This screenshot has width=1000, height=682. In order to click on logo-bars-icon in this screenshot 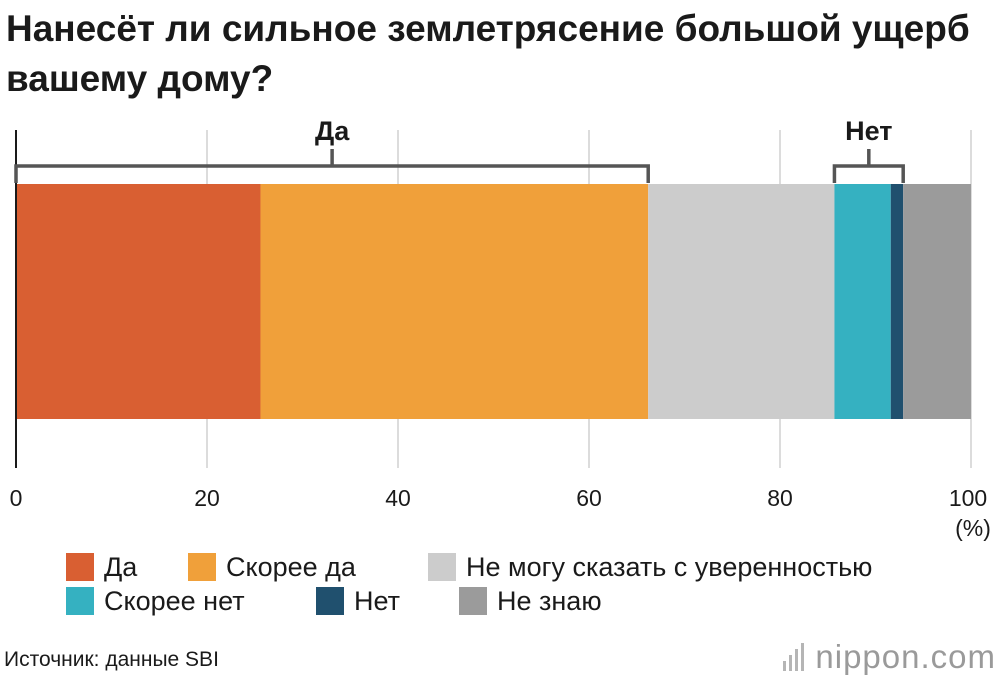, I will do `click(795, 657)`.